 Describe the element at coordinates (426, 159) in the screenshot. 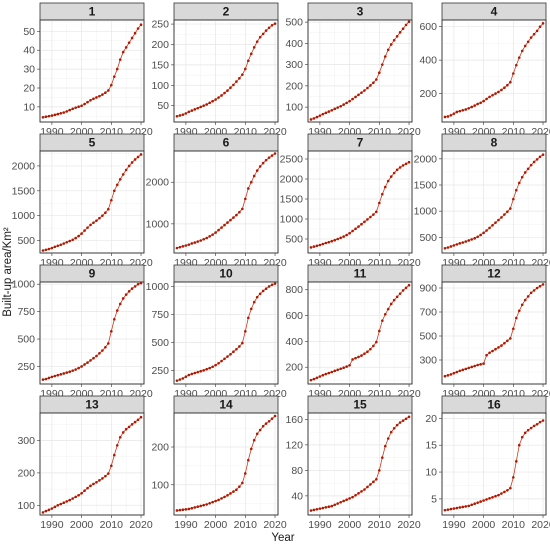

I see `y-tick-label: 2000` at that location.